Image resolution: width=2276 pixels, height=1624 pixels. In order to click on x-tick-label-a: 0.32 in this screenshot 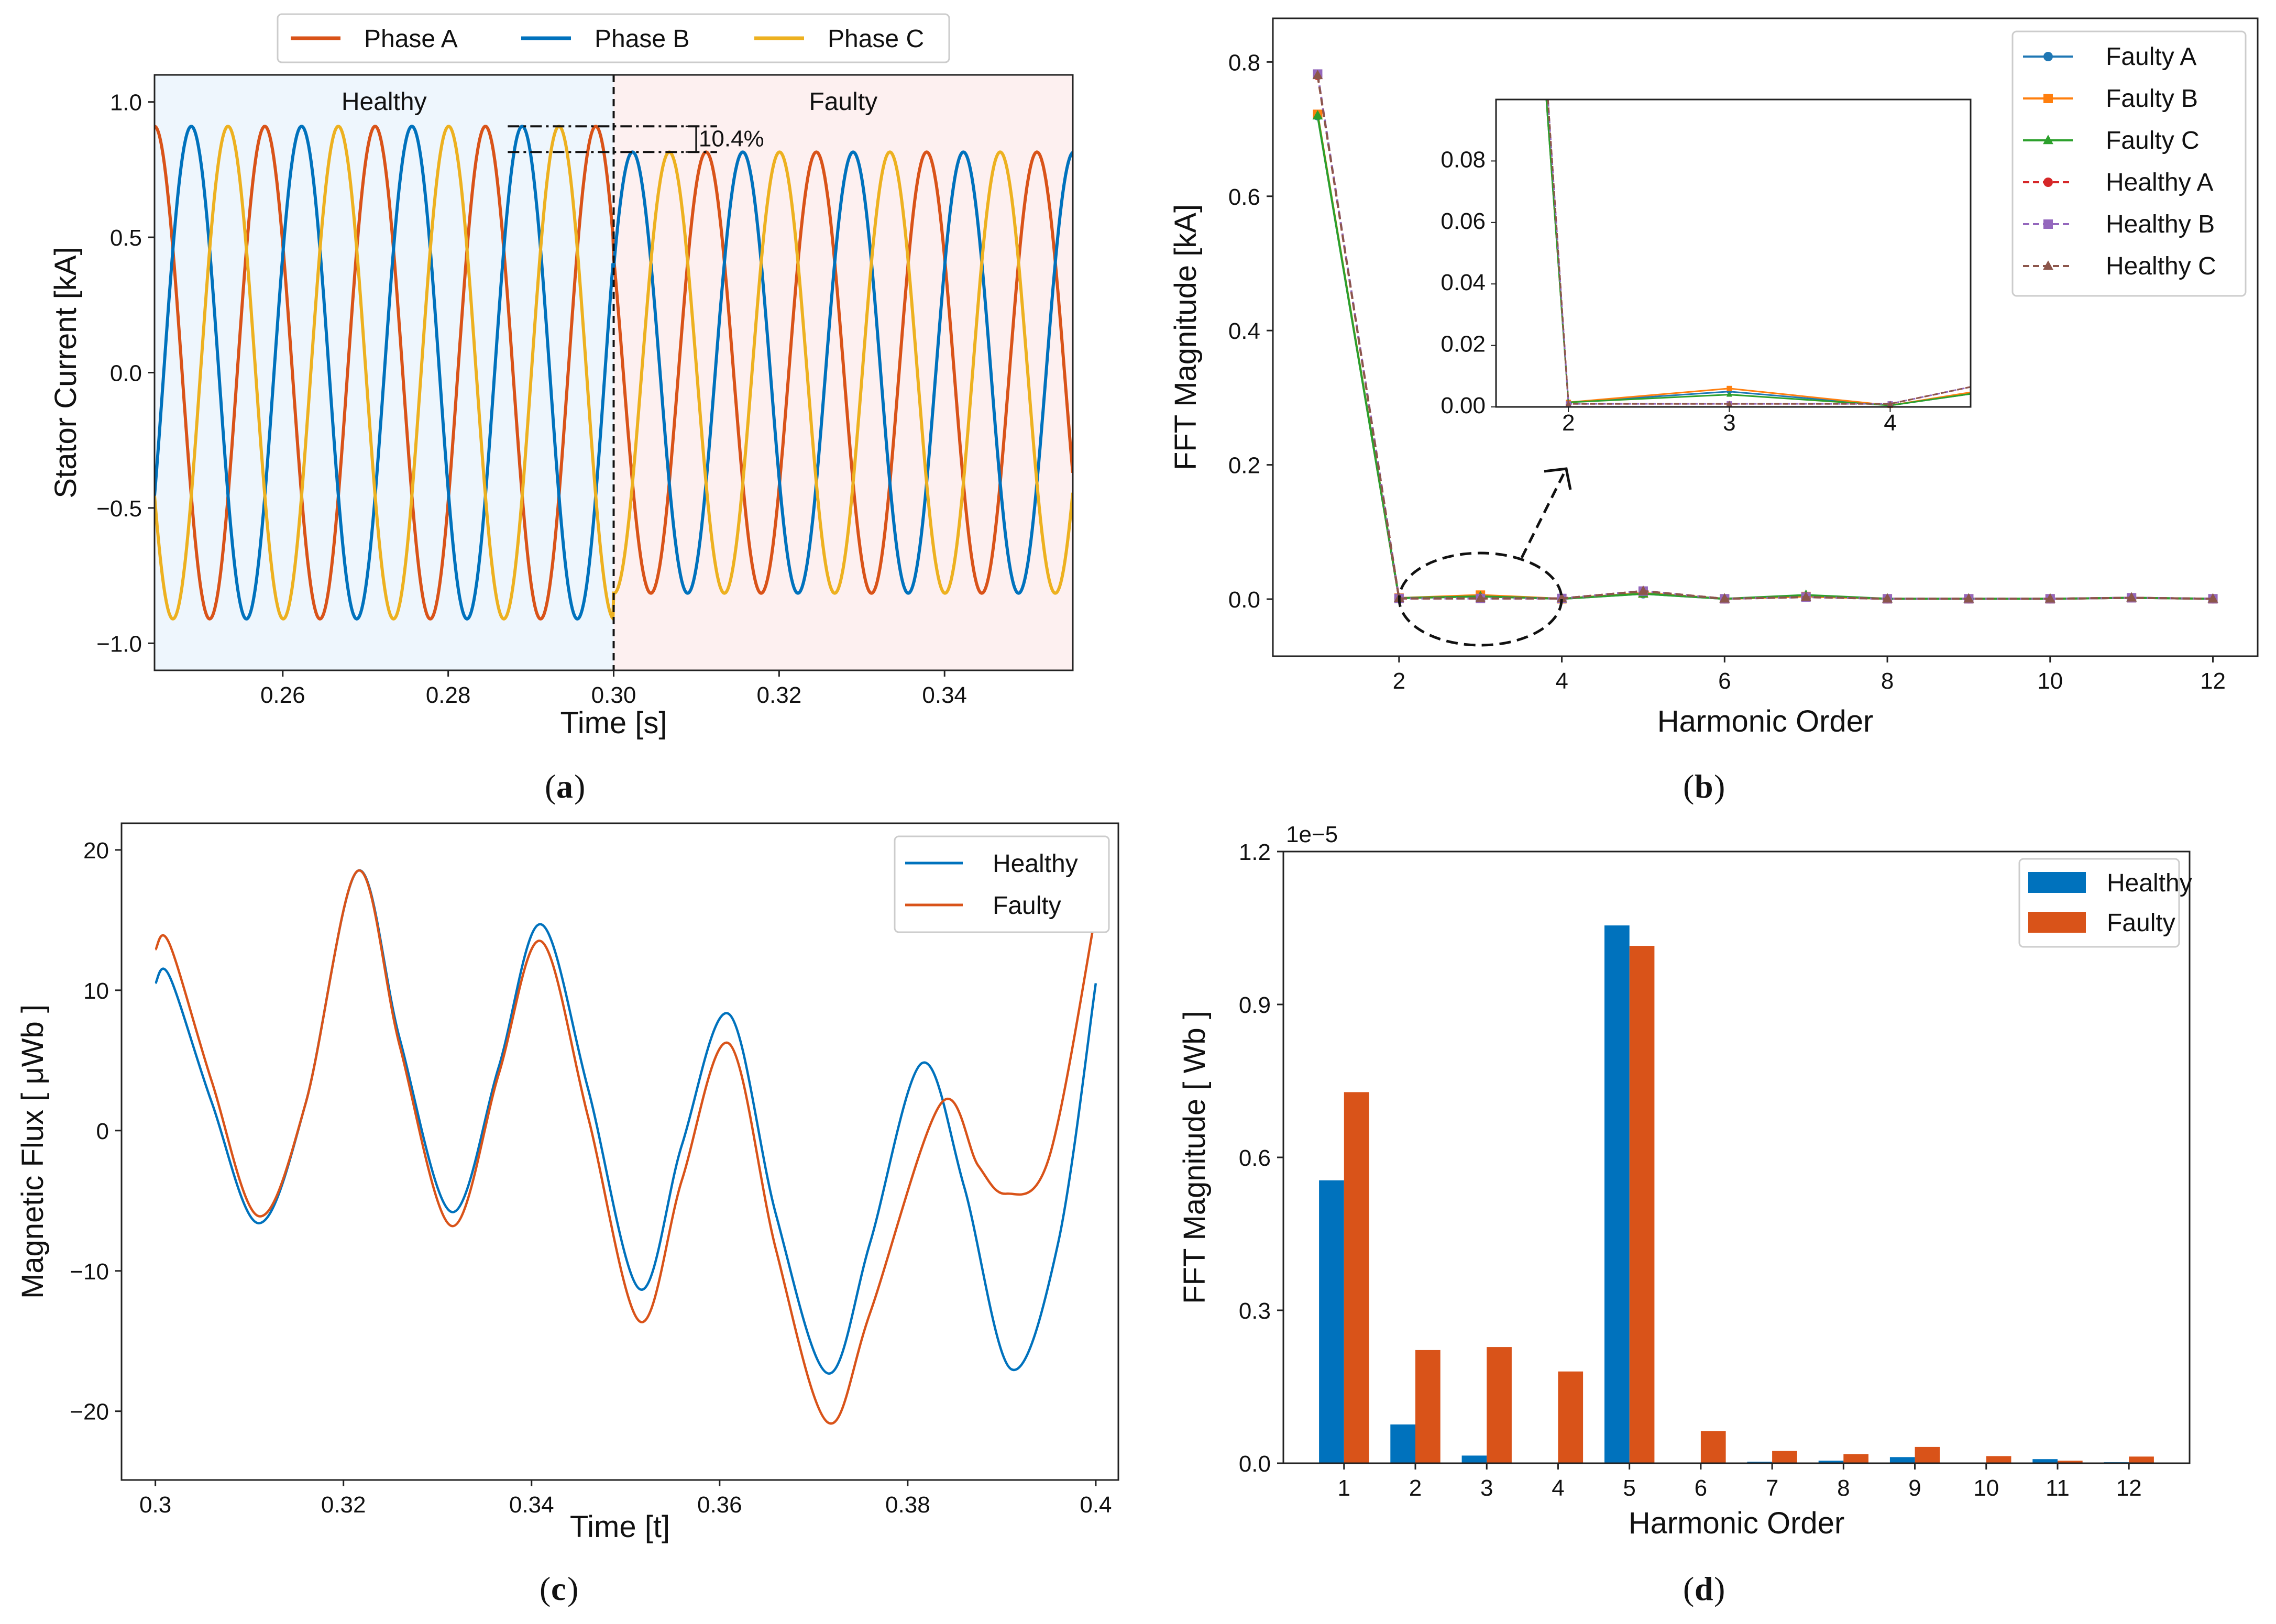, I will do `click(779, 695)`.